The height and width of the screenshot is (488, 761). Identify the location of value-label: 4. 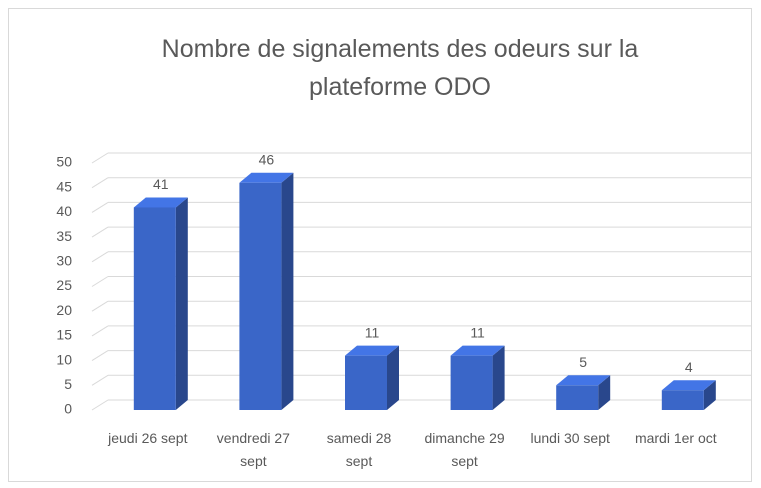
(689, 367).